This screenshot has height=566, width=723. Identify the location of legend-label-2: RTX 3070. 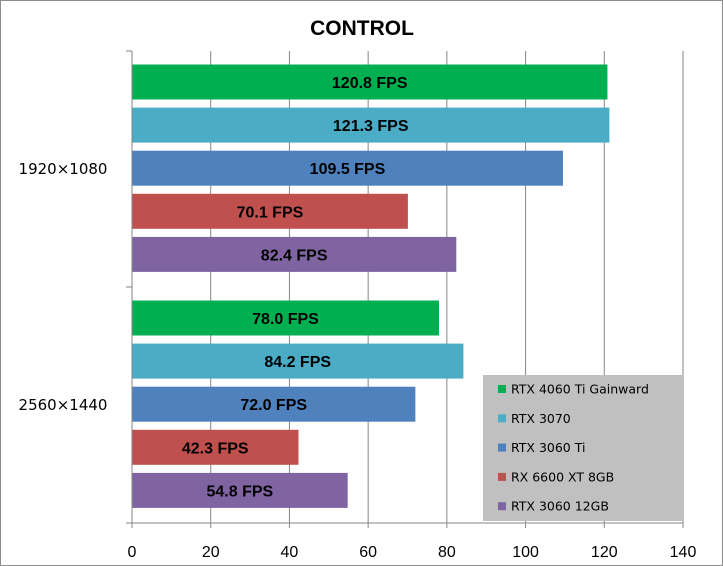
(541, 418).